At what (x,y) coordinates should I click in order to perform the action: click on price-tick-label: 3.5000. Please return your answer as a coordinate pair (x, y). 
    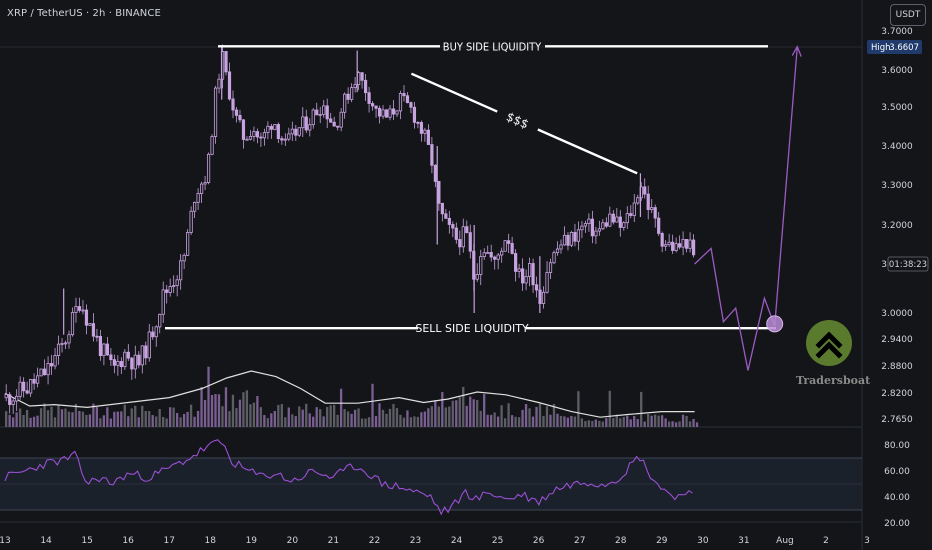
    Looking at the image, I should click on (897, 108).